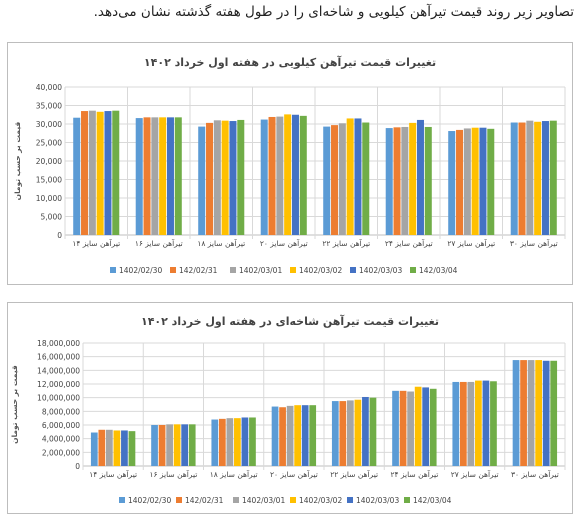  What do you see at coordinates (234, 474) in the screenshot?
I see `x-tick-label: تیرآهن سایز ۱۸` at bounding box center [234, 474].